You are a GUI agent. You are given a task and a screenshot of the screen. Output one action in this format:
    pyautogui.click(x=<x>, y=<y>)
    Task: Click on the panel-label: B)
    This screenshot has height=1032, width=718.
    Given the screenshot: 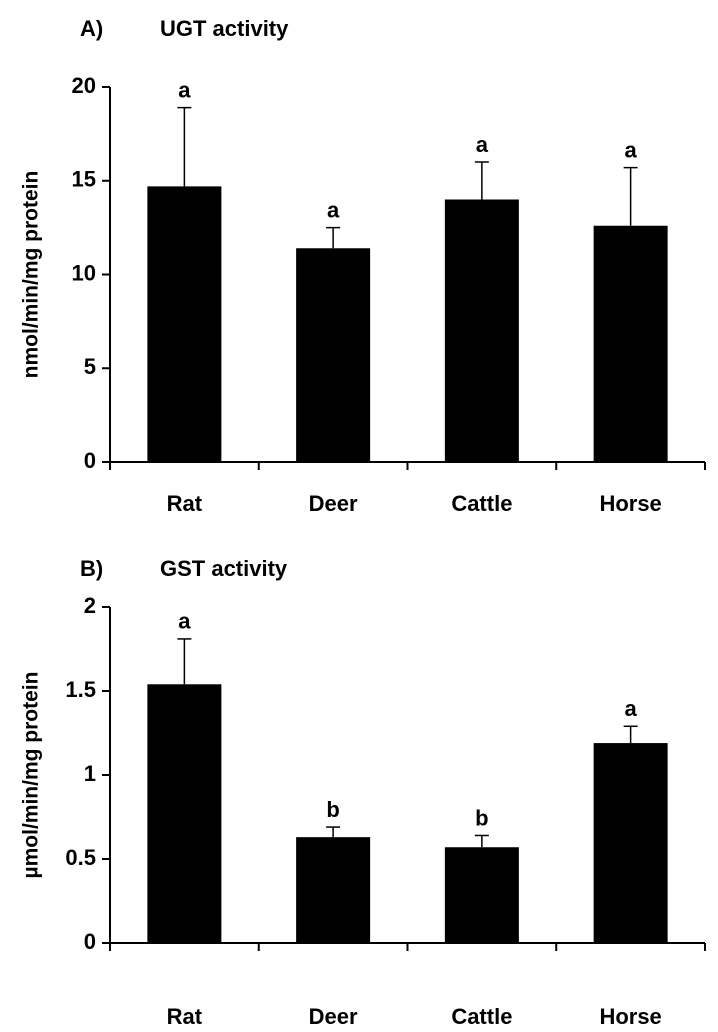 What is the action you would take?
    pyautogui.click(x=91, y=568)
    